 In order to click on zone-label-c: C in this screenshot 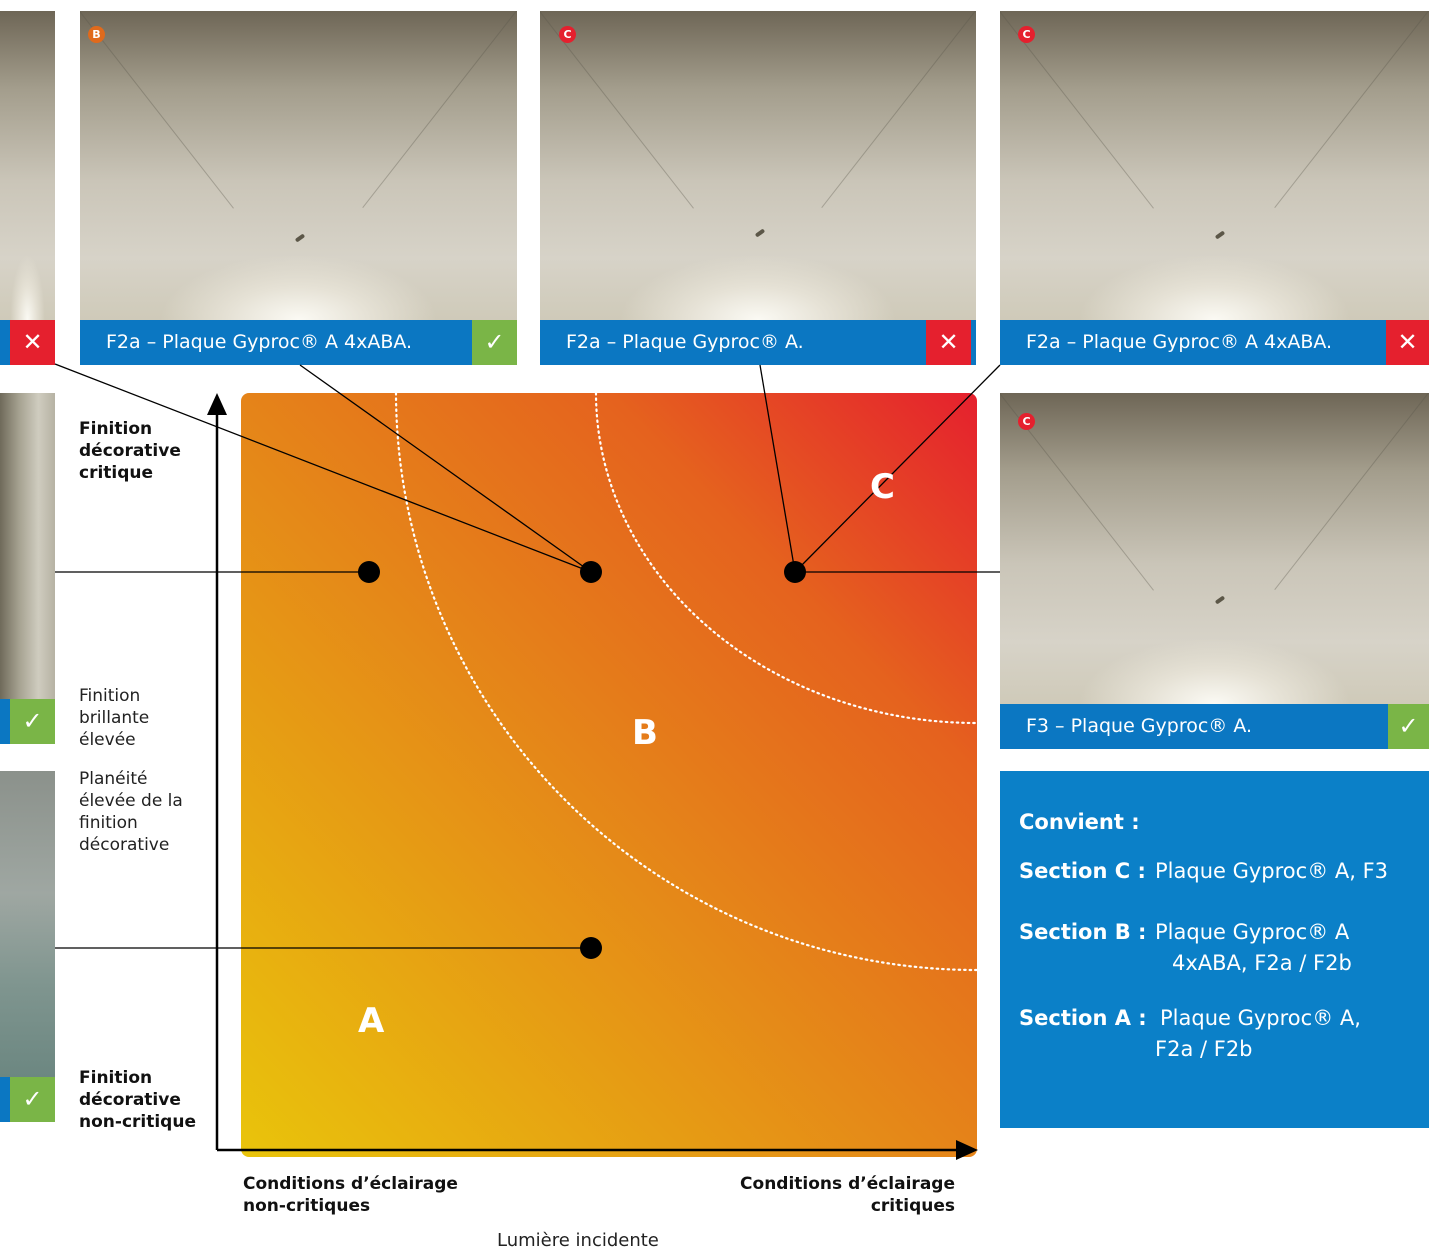, I will do `click(882, 487)`.